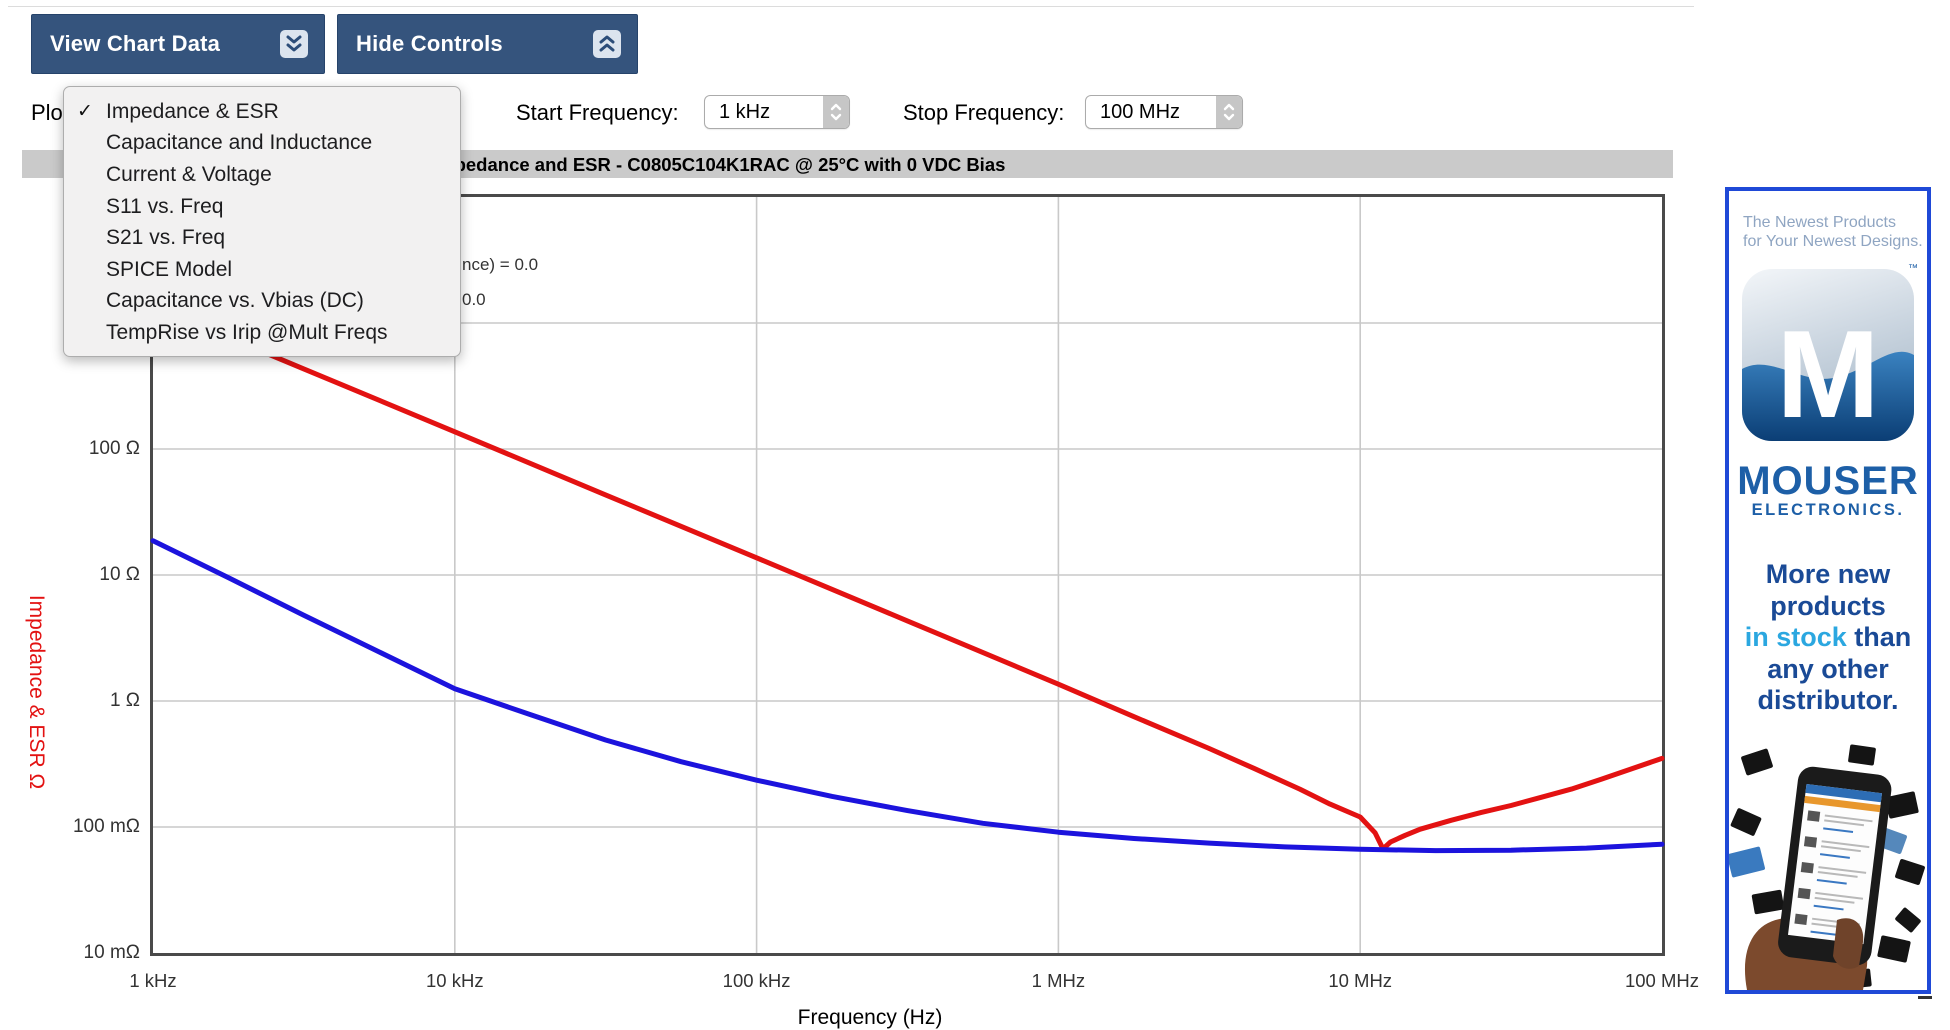 Image resolution: width=1950 pixels, height=1030 pixels. Describe the element at coordinates (192, 111) in the screenshot. I see `menu-item-label: Impedance & ESR` at that location.